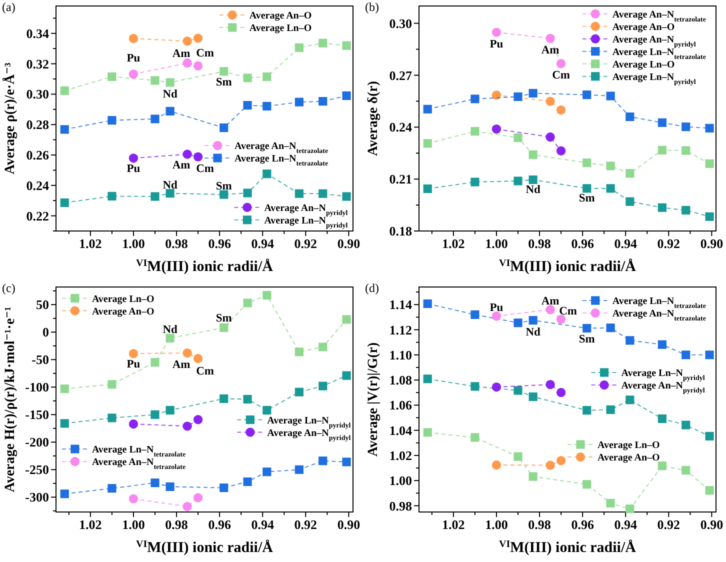  I want to click on chart-title: (c), so click(9, 288).